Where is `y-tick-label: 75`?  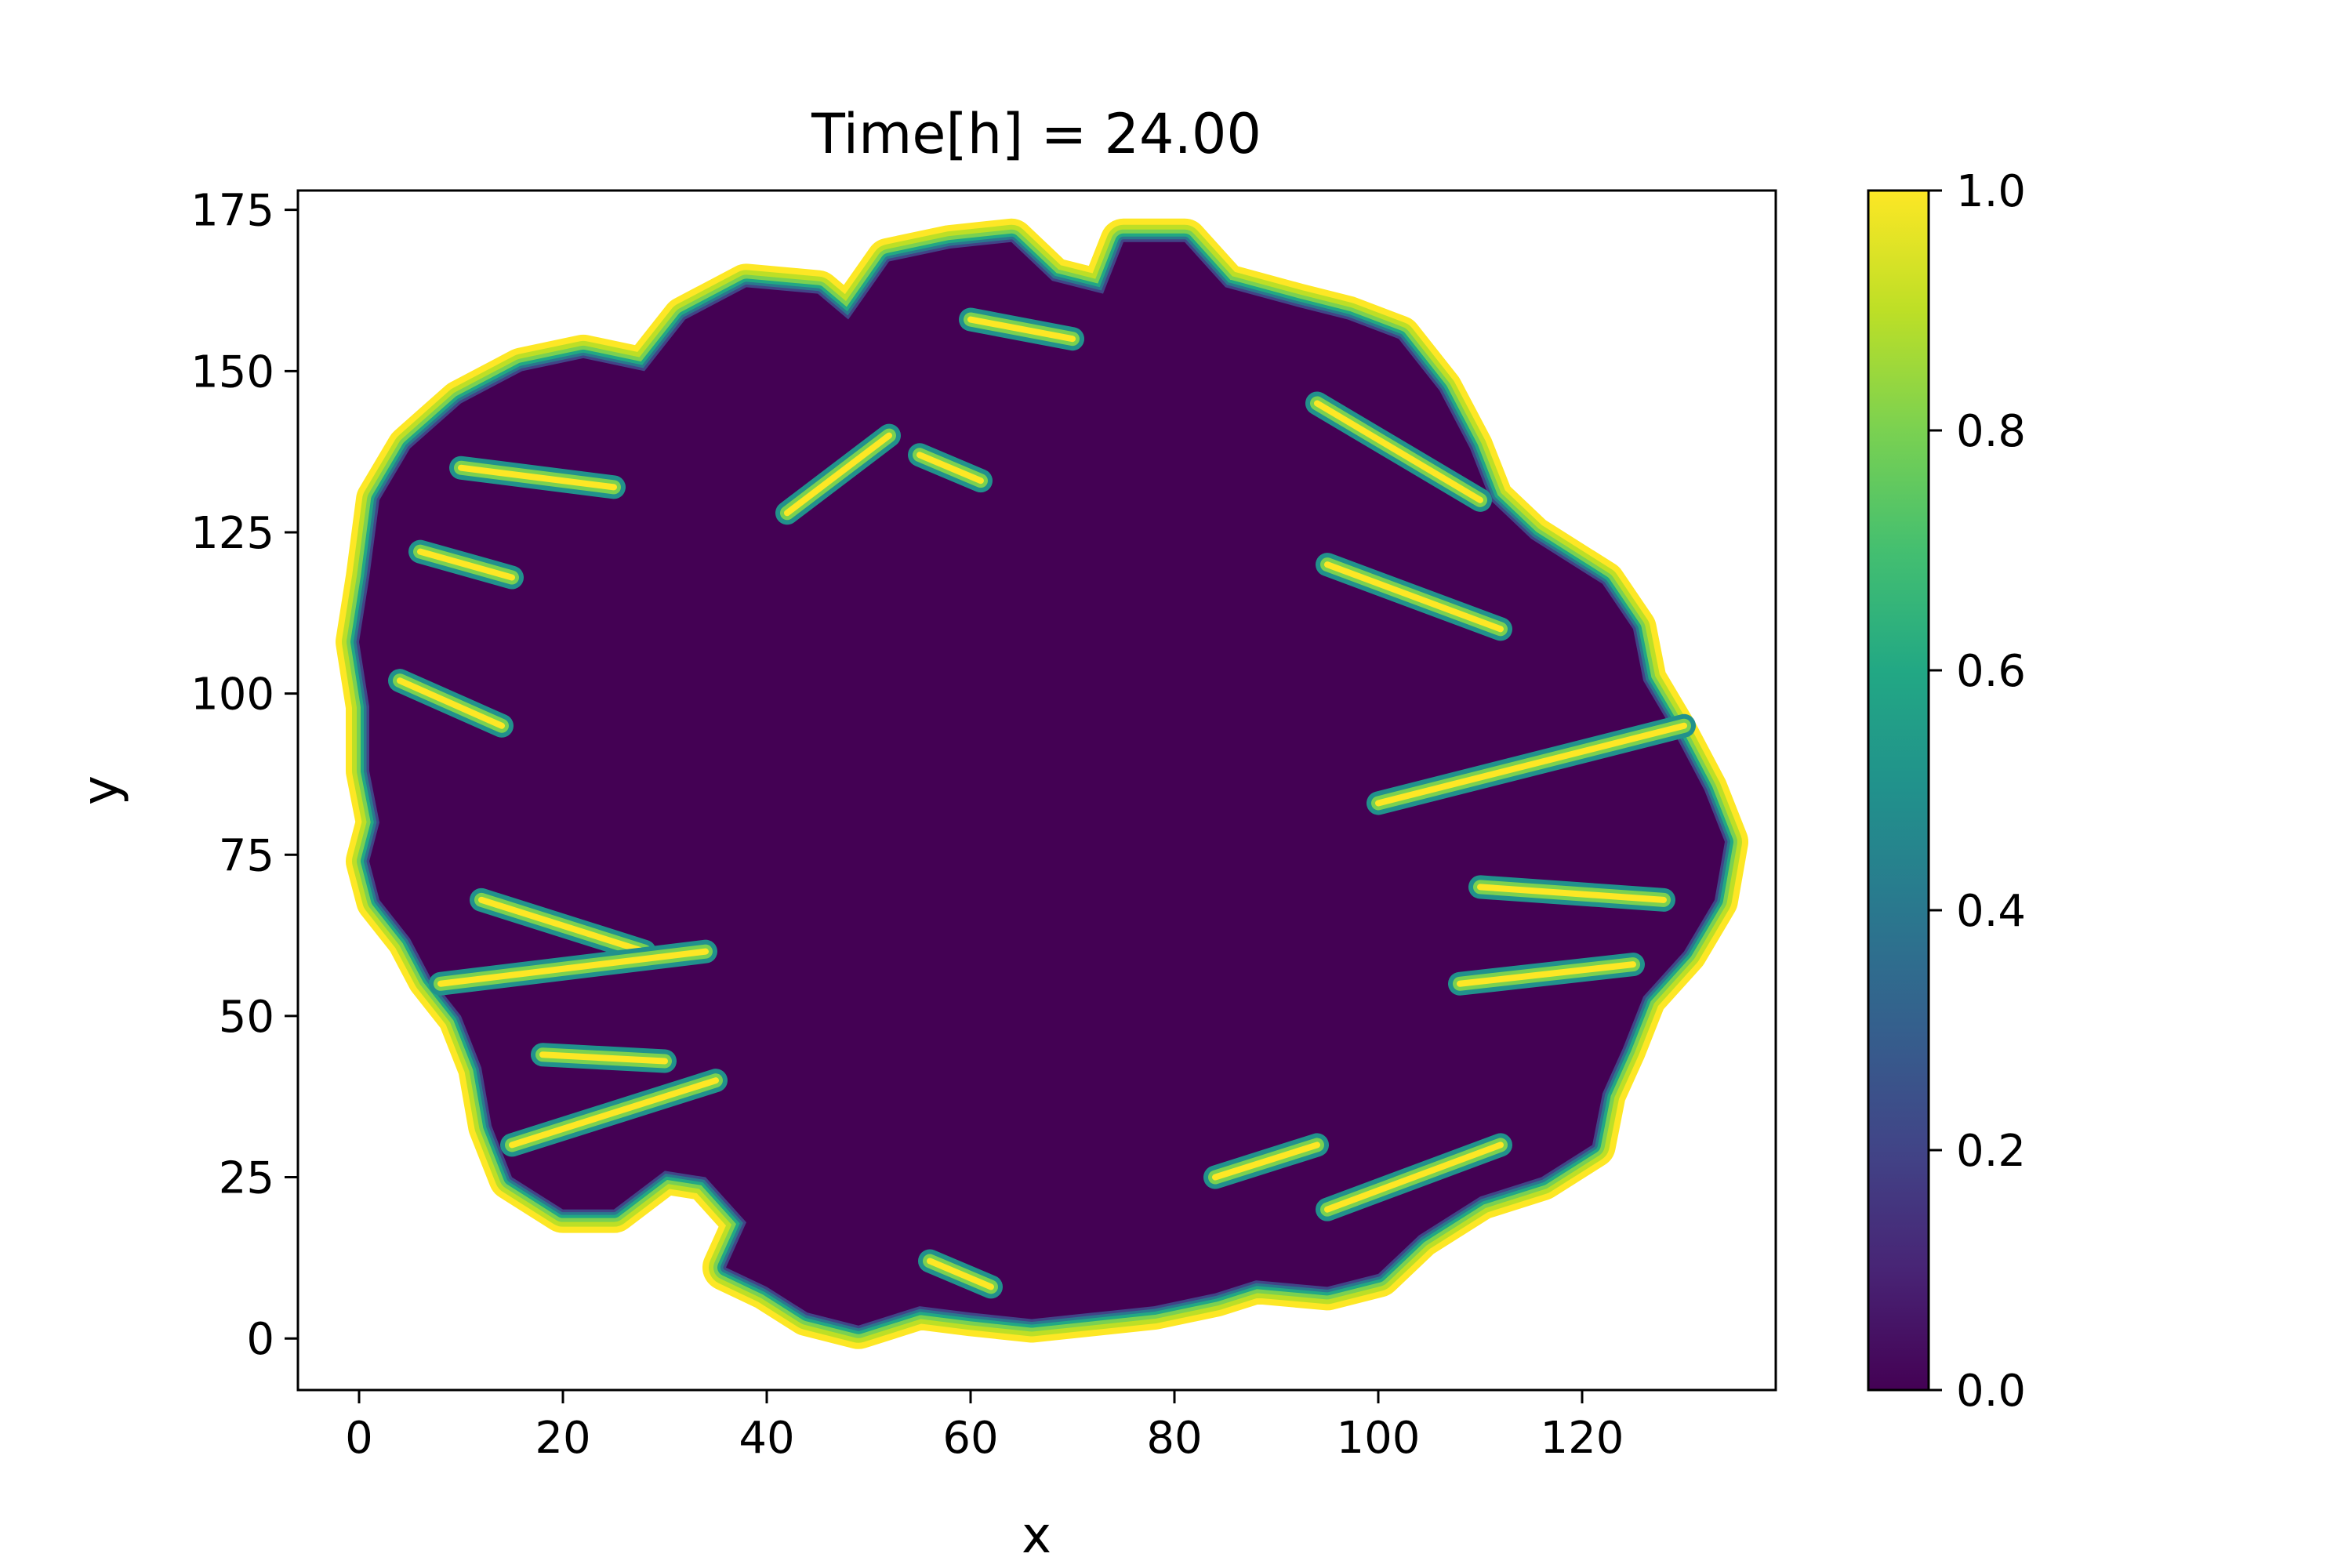
y-tick-label: 75 is located at coordinates (247, 855).